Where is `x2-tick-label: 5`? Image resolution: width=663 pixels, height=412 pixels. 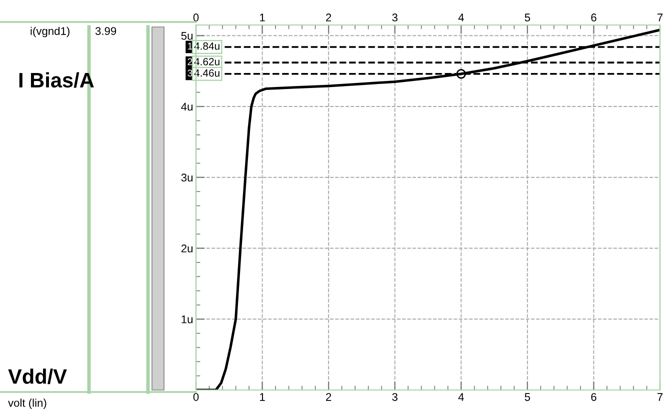 x2-tick-label: 5 is located at coordinates (527, 18).